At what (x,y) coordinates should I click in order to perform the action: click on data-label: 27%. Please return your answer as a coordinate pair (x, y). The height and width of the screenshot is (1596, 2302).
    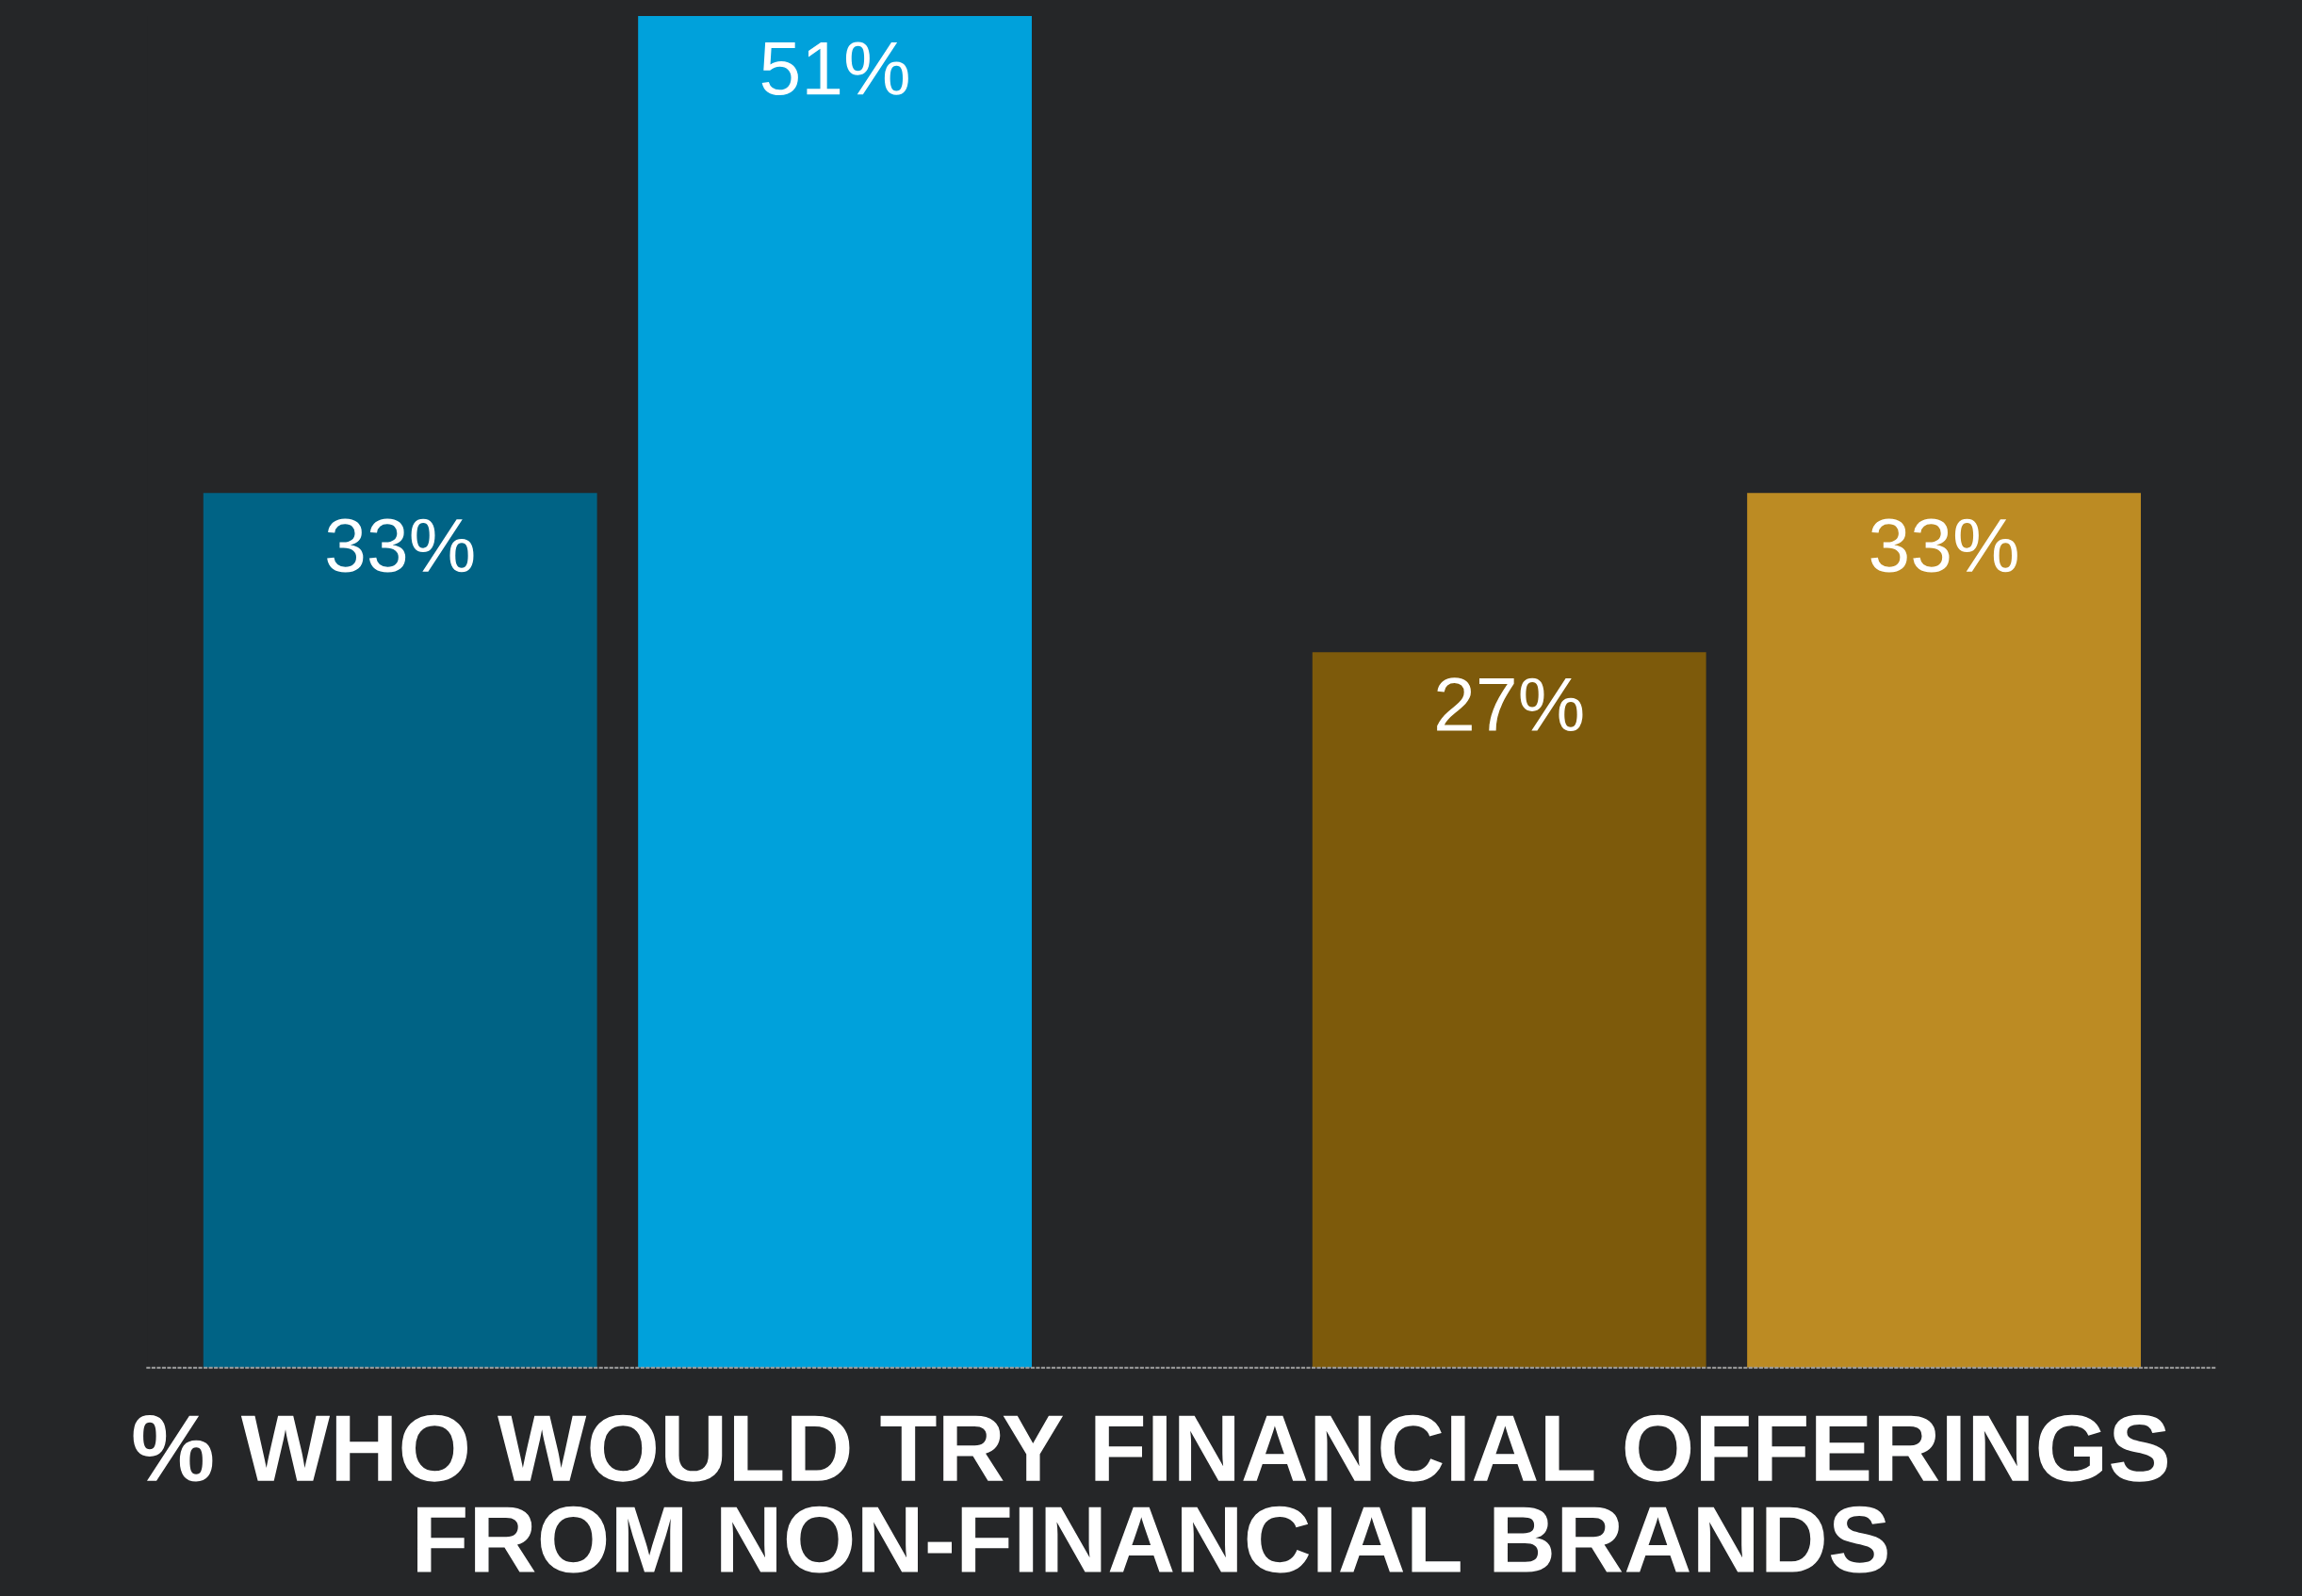
    Looking at the image, I should click on (1510, 704).